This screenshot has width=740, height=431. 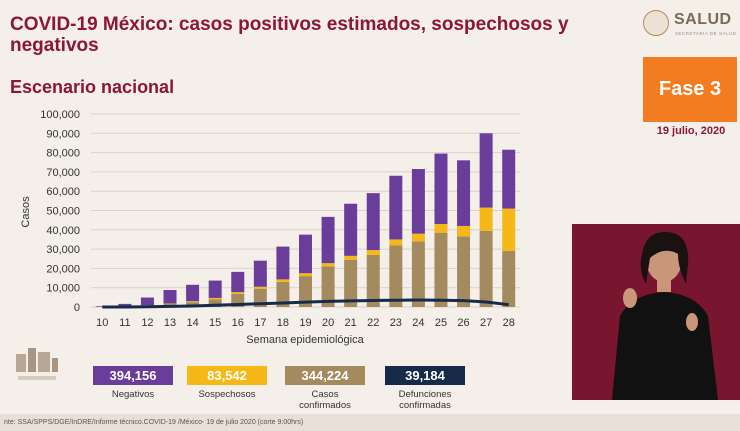 I want to click on x-tick-label: 10, so click(x=102, y=323).